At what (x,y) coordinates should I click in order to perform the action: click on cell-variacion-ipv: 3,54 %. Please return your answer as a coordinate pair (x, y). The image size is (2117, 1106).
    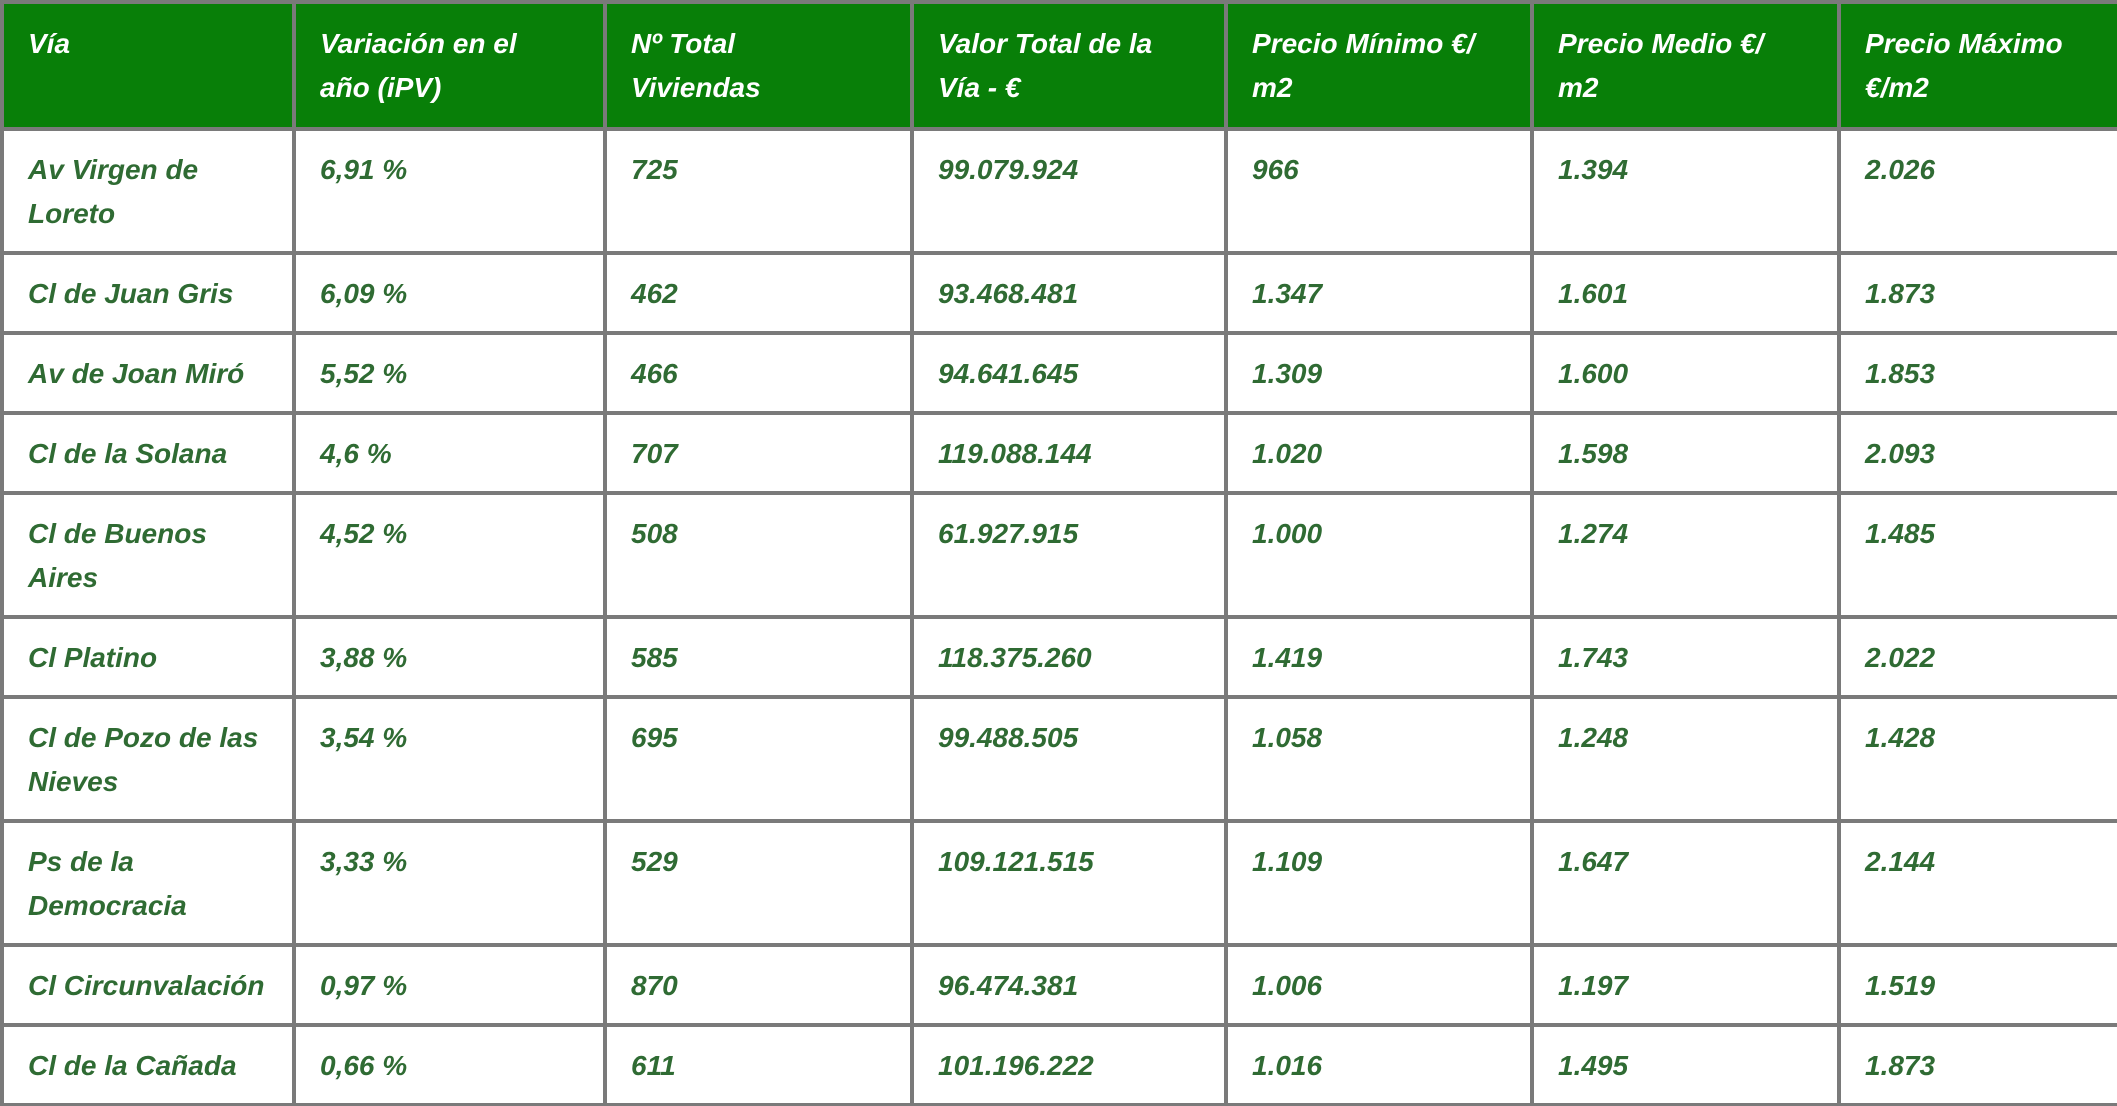
    Looking at the image, I should click on (449, 759).